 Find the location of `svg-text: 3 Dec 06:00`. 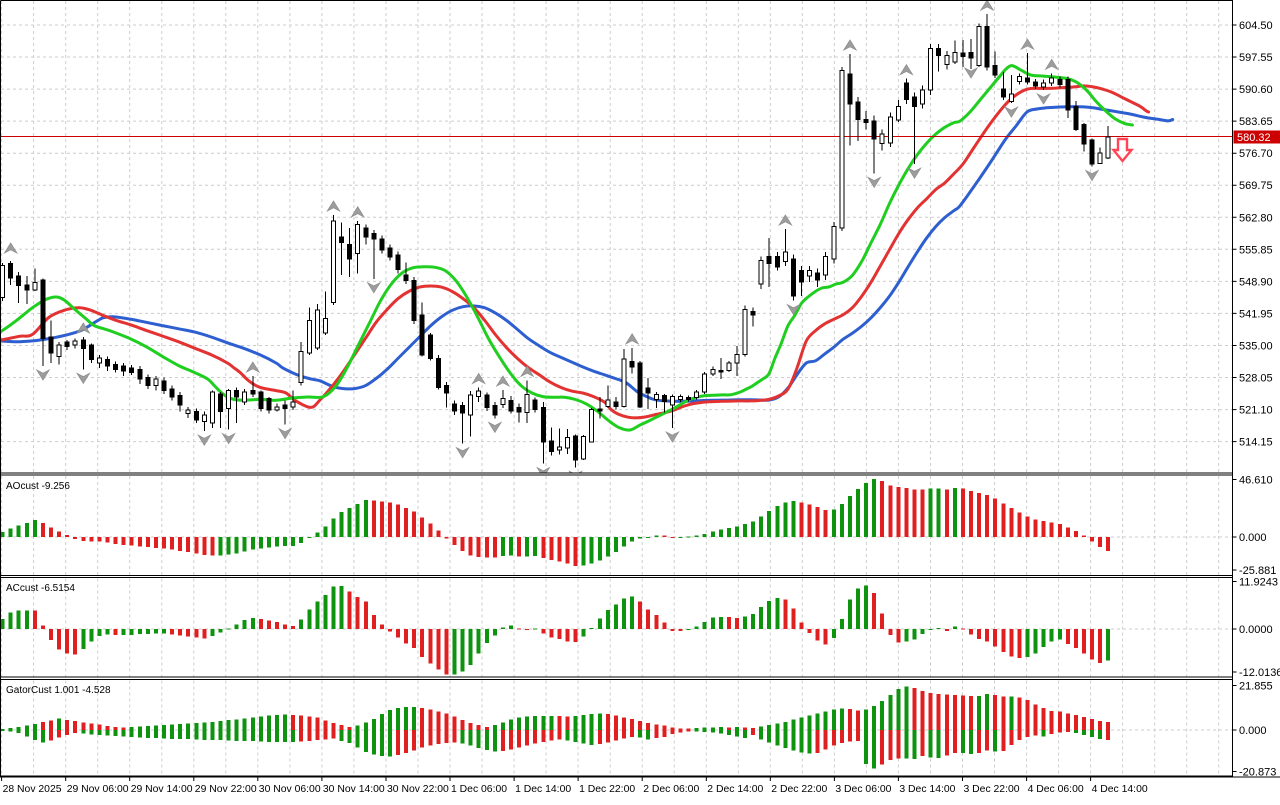

svg-text: 3 Dec 06:00 is located at coordinates (863, 789).